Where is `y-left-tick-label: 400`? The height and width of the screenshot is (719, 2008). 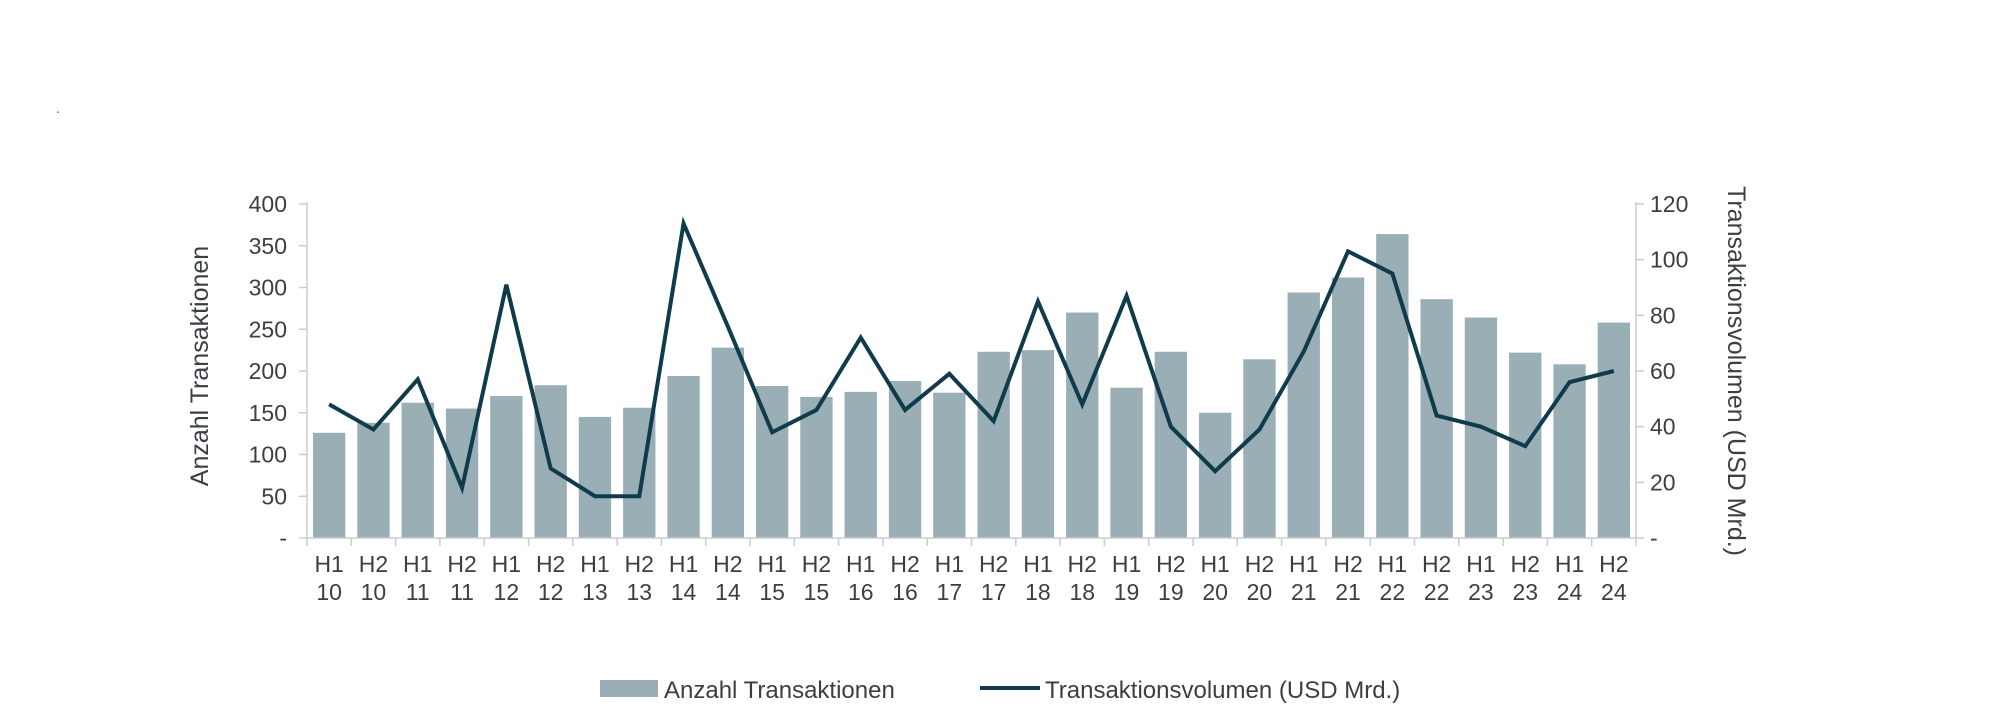 y-left-tick-label: 400 is located at coordinates (268, 204).